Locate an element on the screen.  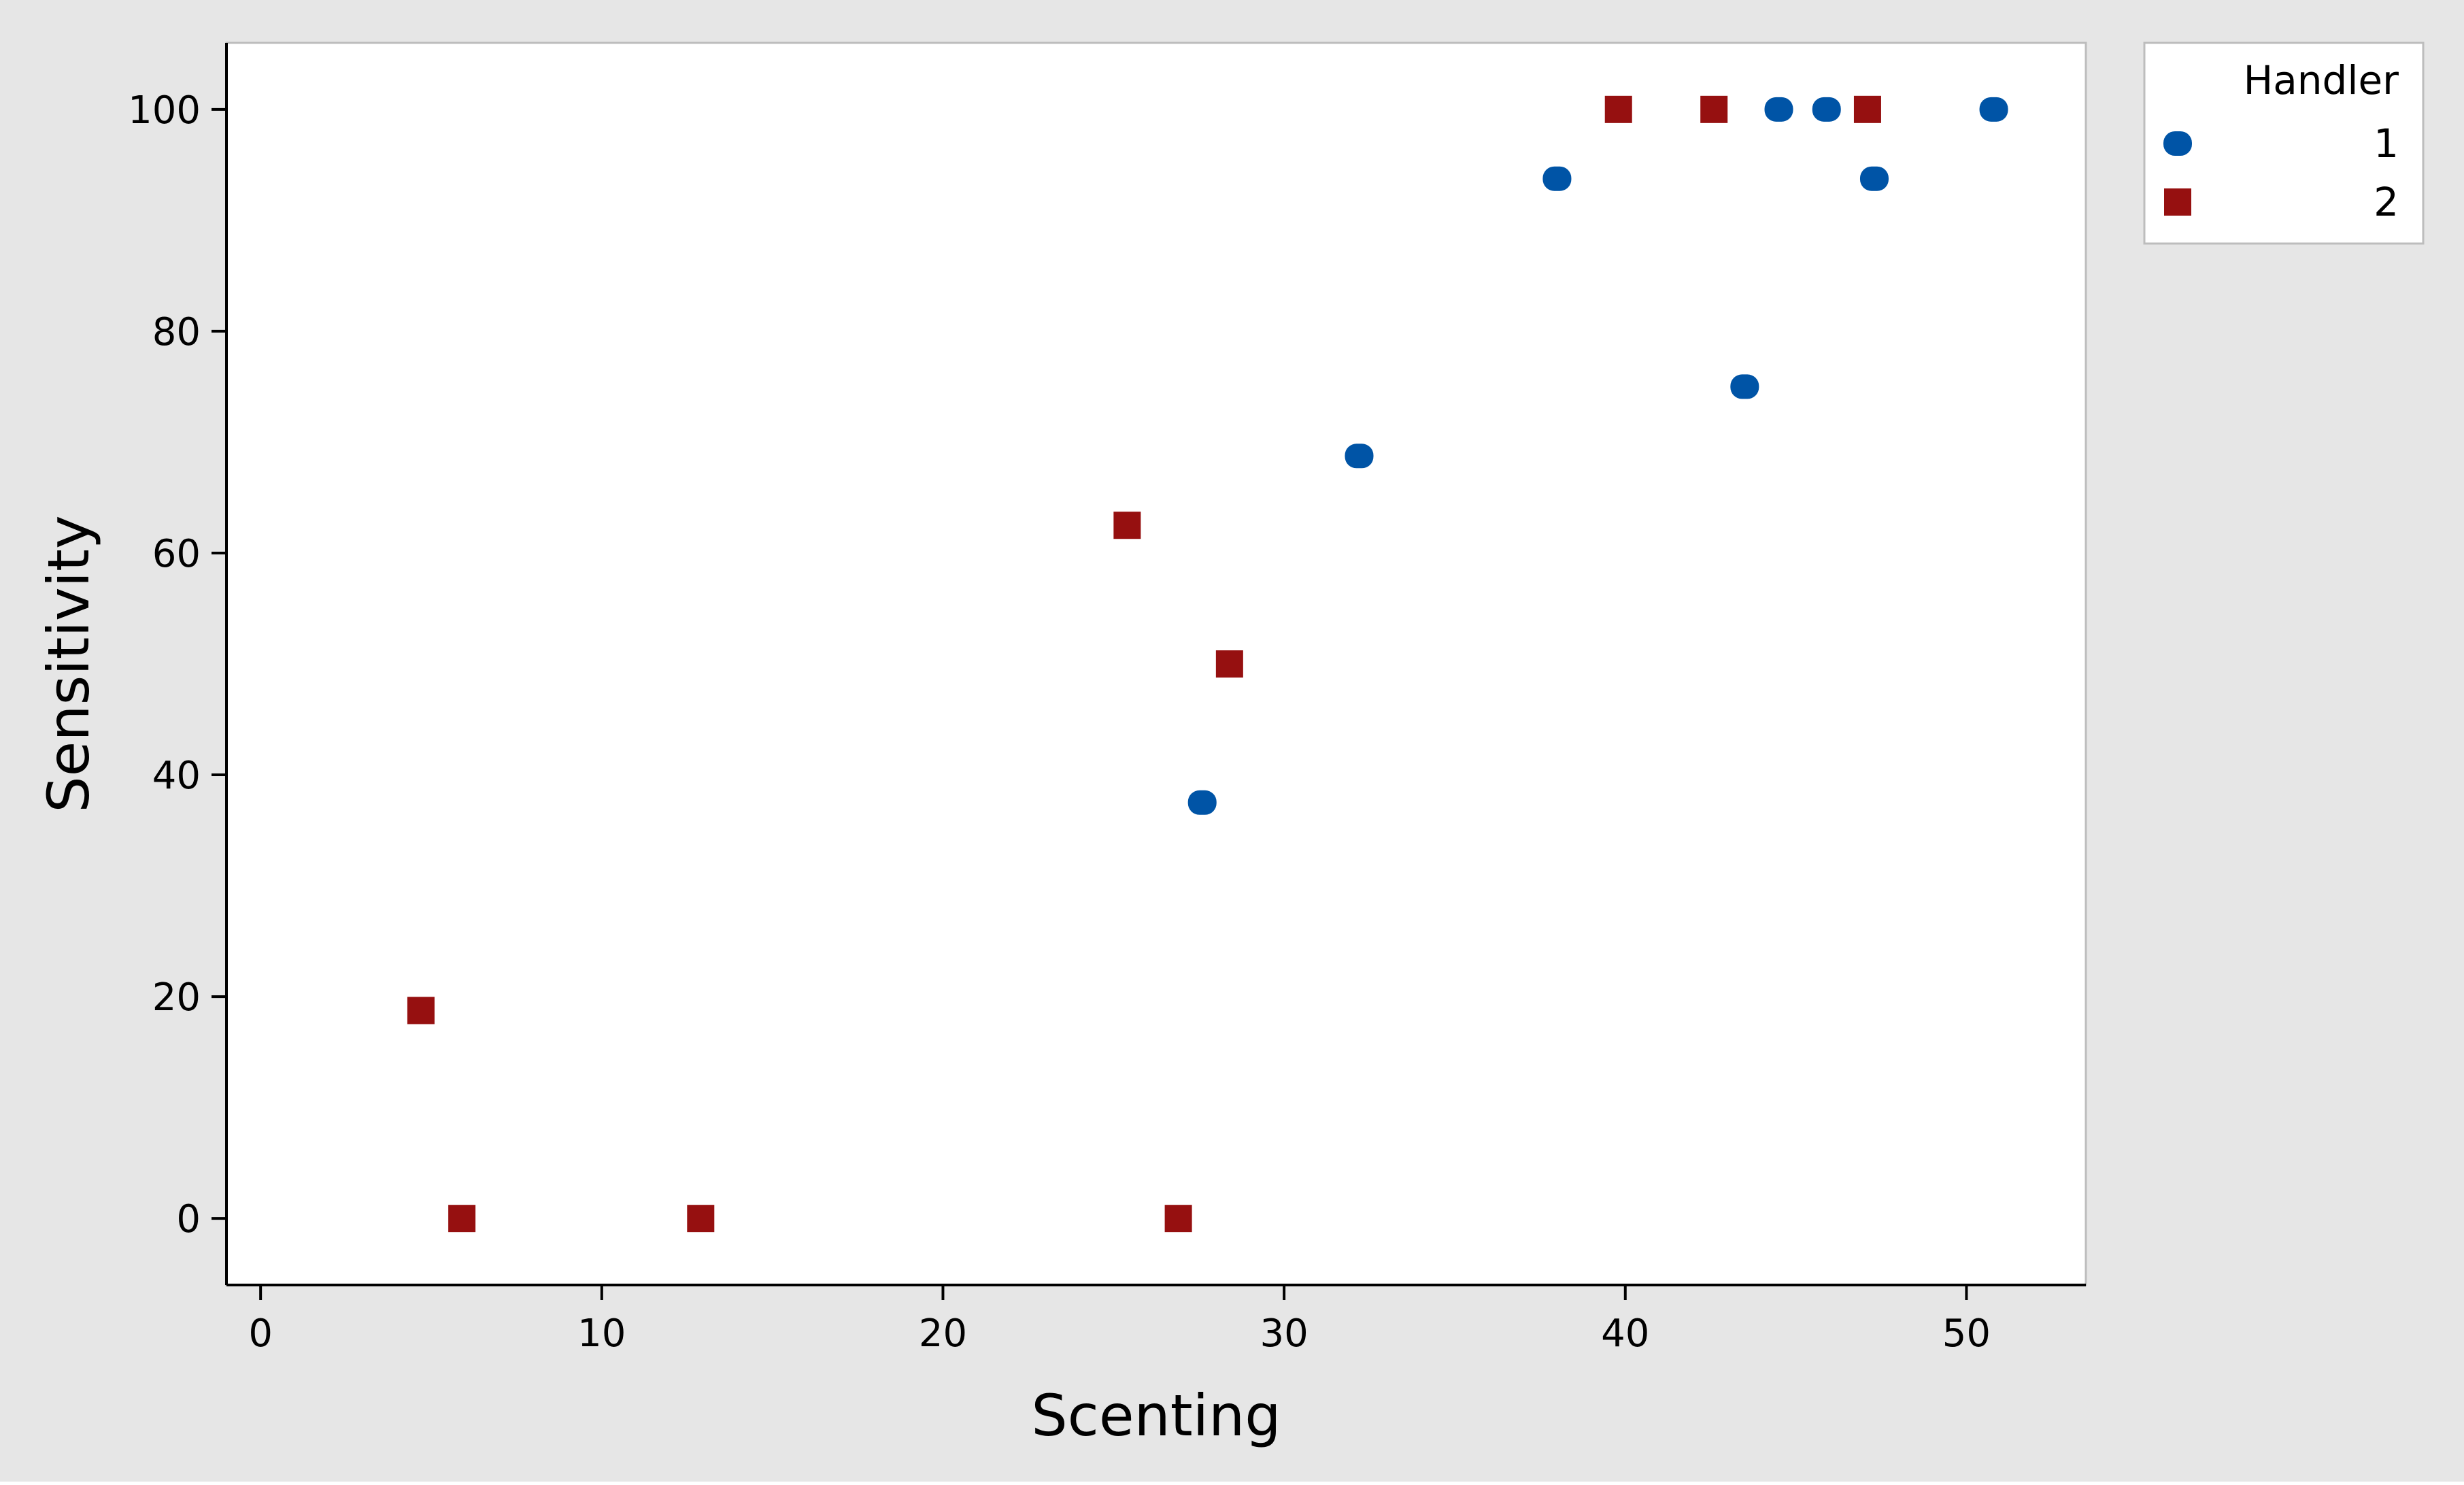
y-axis: 0 20 40 60 80 100 is located at coordinates (177, 664).